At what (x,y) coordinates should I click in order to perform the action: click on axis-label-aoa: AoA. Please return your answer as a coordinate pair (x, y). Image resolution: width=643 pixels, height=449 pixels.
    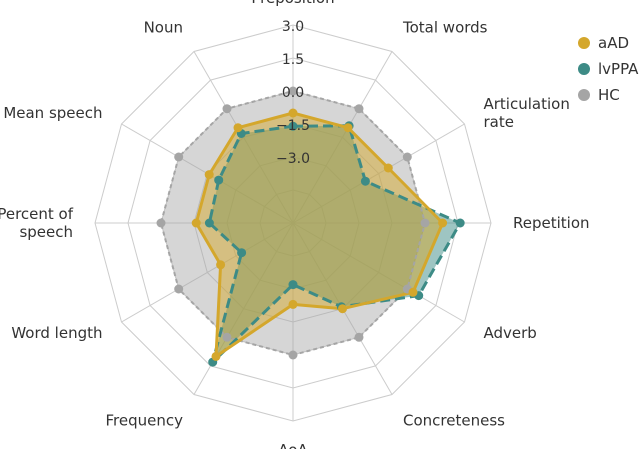
    Looking at the image, I should click on (293, 445).